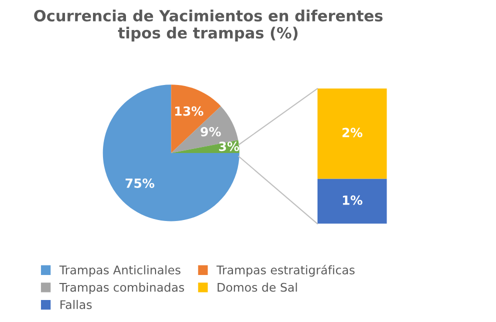 This screenshot has height=322, width=496. I want to click on data-label: 9%, so click(210, 131).